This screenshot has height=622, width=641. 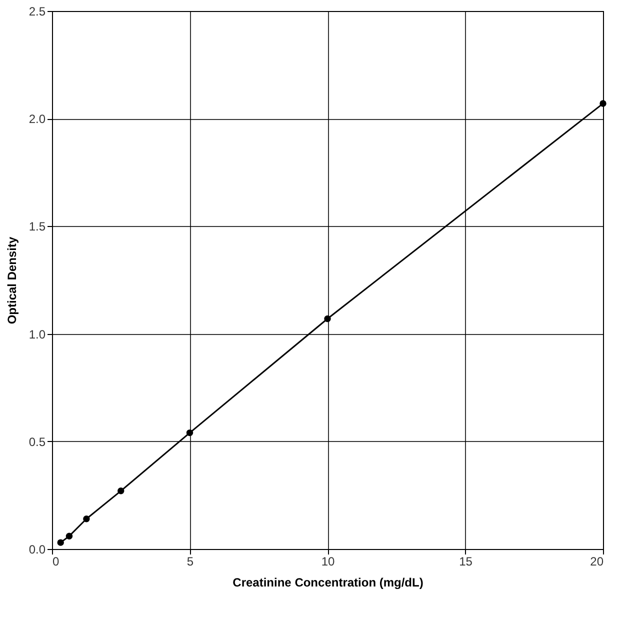 What do you see at coordinates (37, 119) in the screenshot?
I see `y-tick-label: 2.0` at bounding box center [37, 119].